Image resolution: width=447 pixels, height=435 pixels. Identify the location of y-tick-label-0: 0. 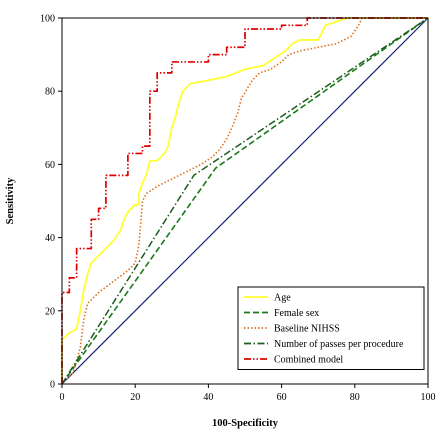
(52, 385).